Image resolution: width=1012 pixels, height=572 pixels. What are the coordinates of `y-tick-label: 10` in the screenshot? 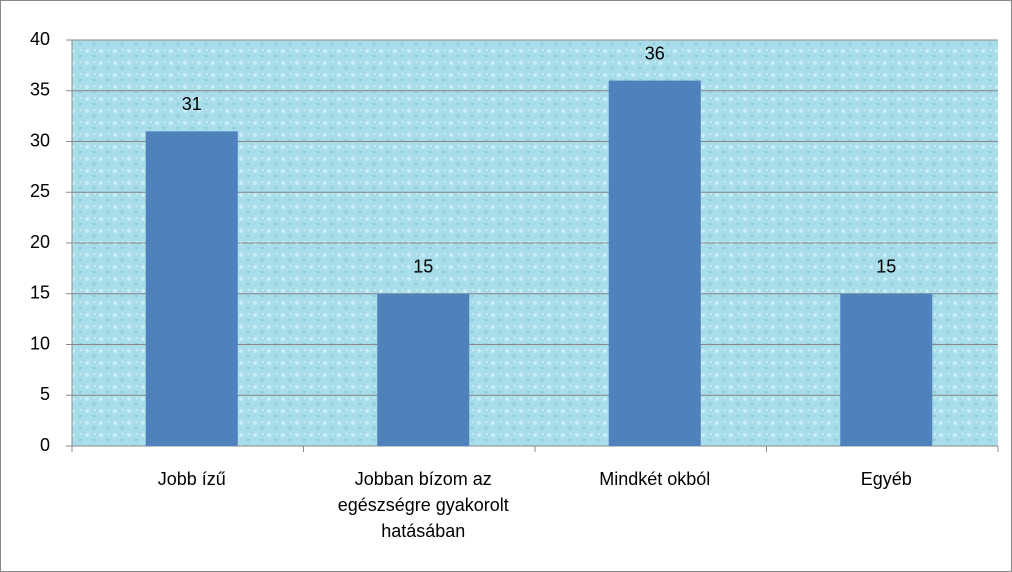 It's located at (40, 343).